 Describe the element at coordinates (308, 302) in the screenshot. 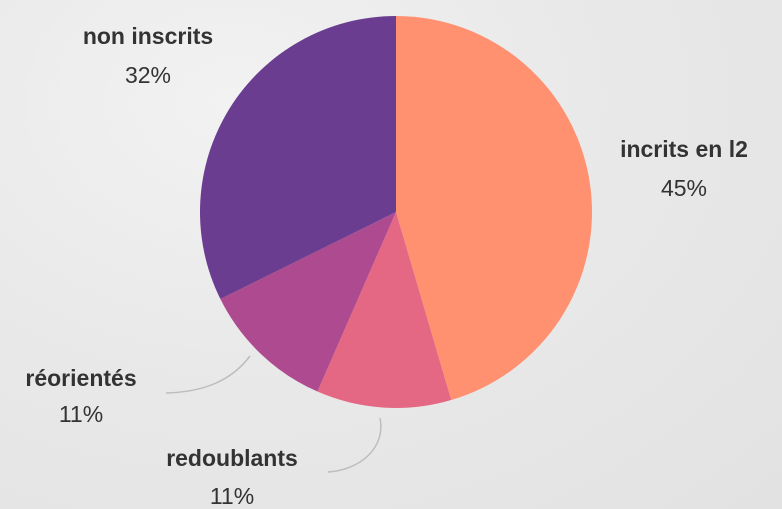

I see `pie-slice-reorientes` at that location.